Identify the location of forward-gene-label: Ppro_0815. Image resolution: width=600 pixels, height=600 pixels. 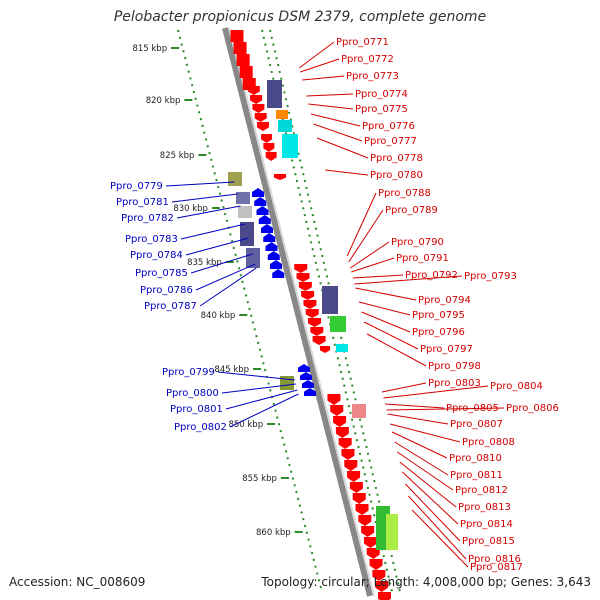
(488, 541).